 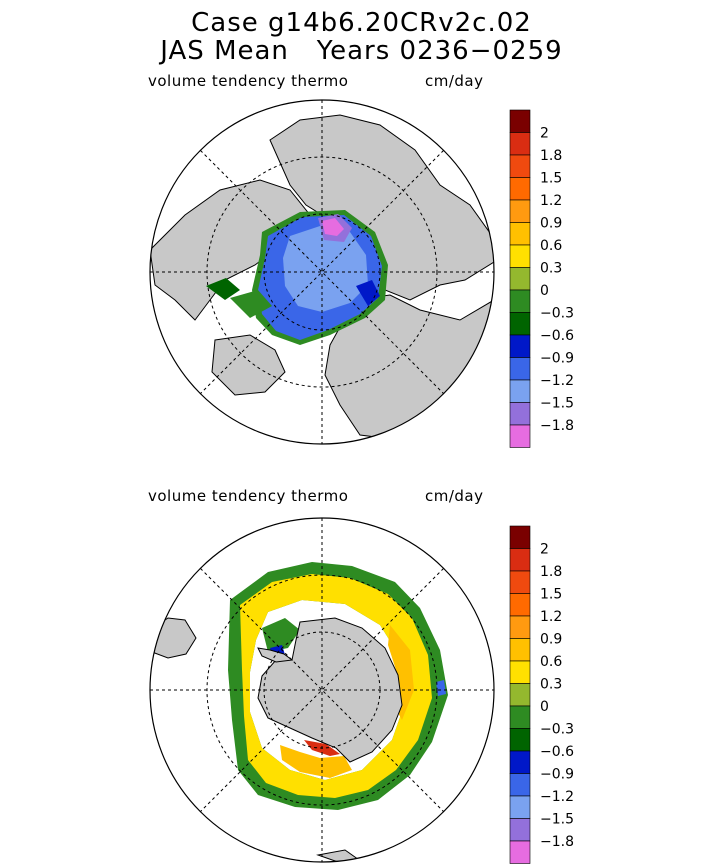 What do you see at coordinates (248, 365) in the screenshot?
I see `north-land` at bounding box center [248, 365].